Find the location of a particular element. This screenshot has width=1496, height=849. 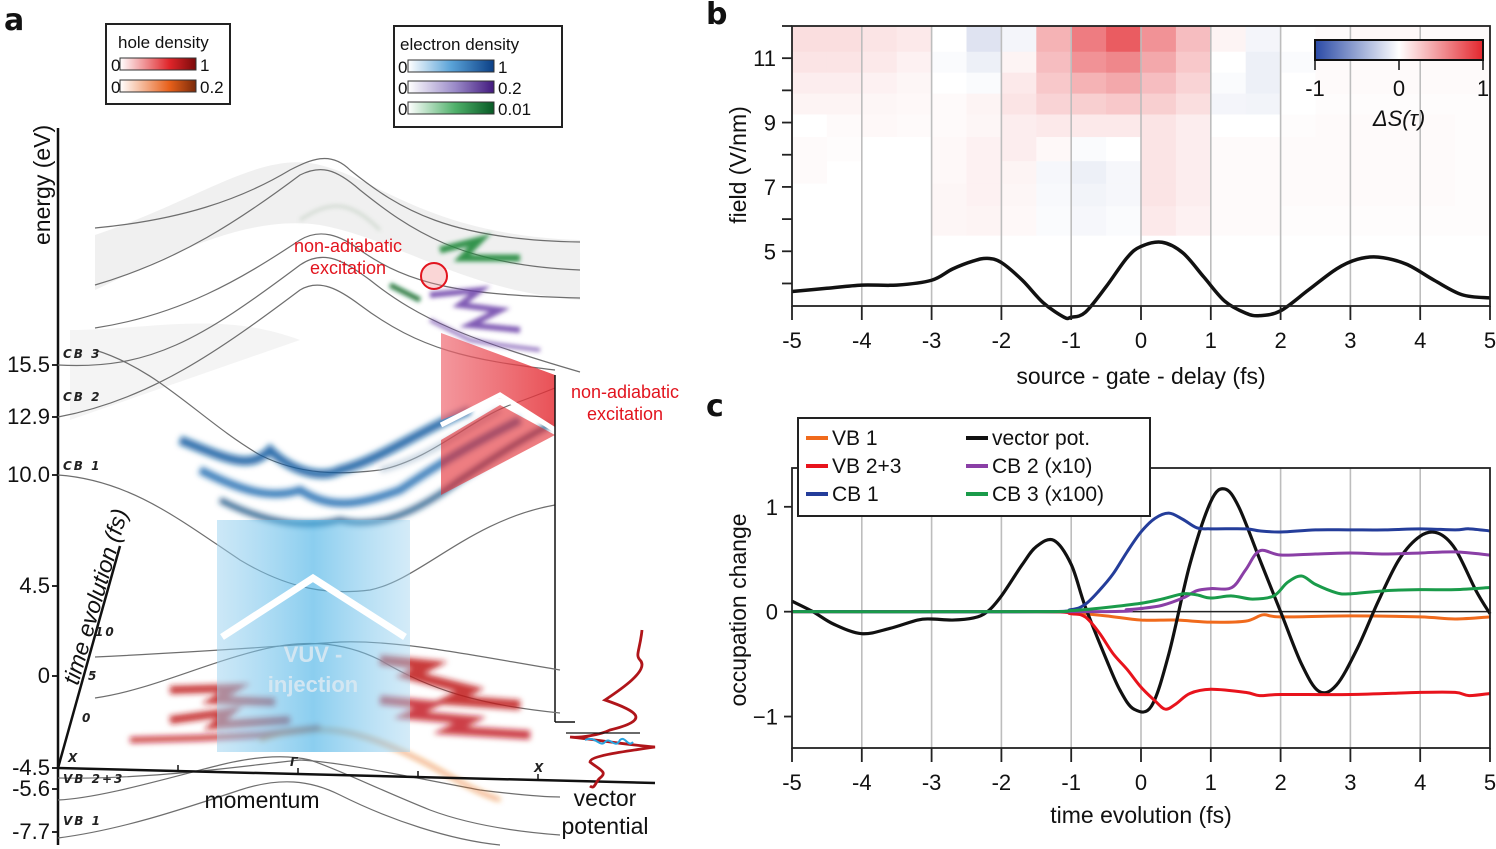

vector-potential-label-line1: vector is located at coordinates (605, 798).